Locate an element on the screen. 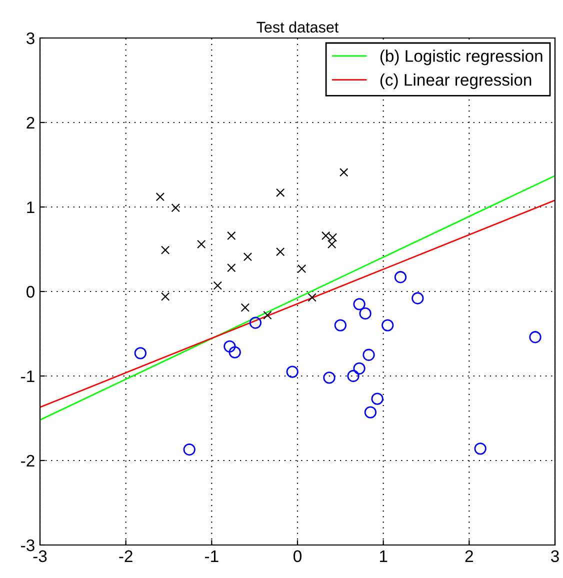  x-tick-label: 0 is located at coordinates (298, 556).